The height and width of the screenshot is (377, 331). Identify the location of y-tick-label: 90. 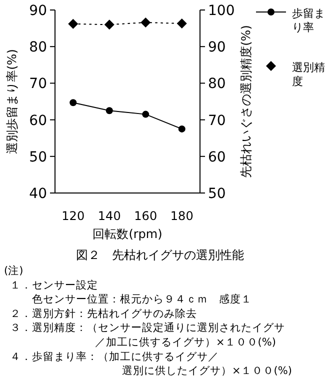
(38, 11).